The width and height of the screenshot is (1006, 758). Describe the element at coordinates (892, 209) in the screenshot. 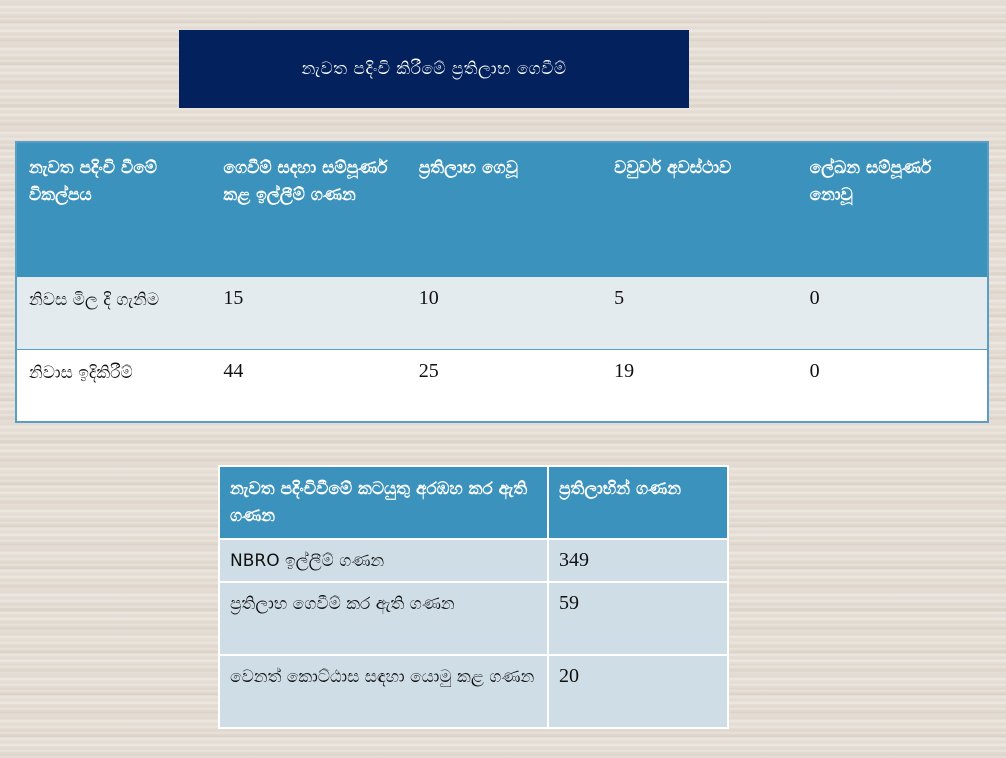

I see `header-documents-incomplete: ලේඛන සම්පූර්ණ නොවූ` at that location.